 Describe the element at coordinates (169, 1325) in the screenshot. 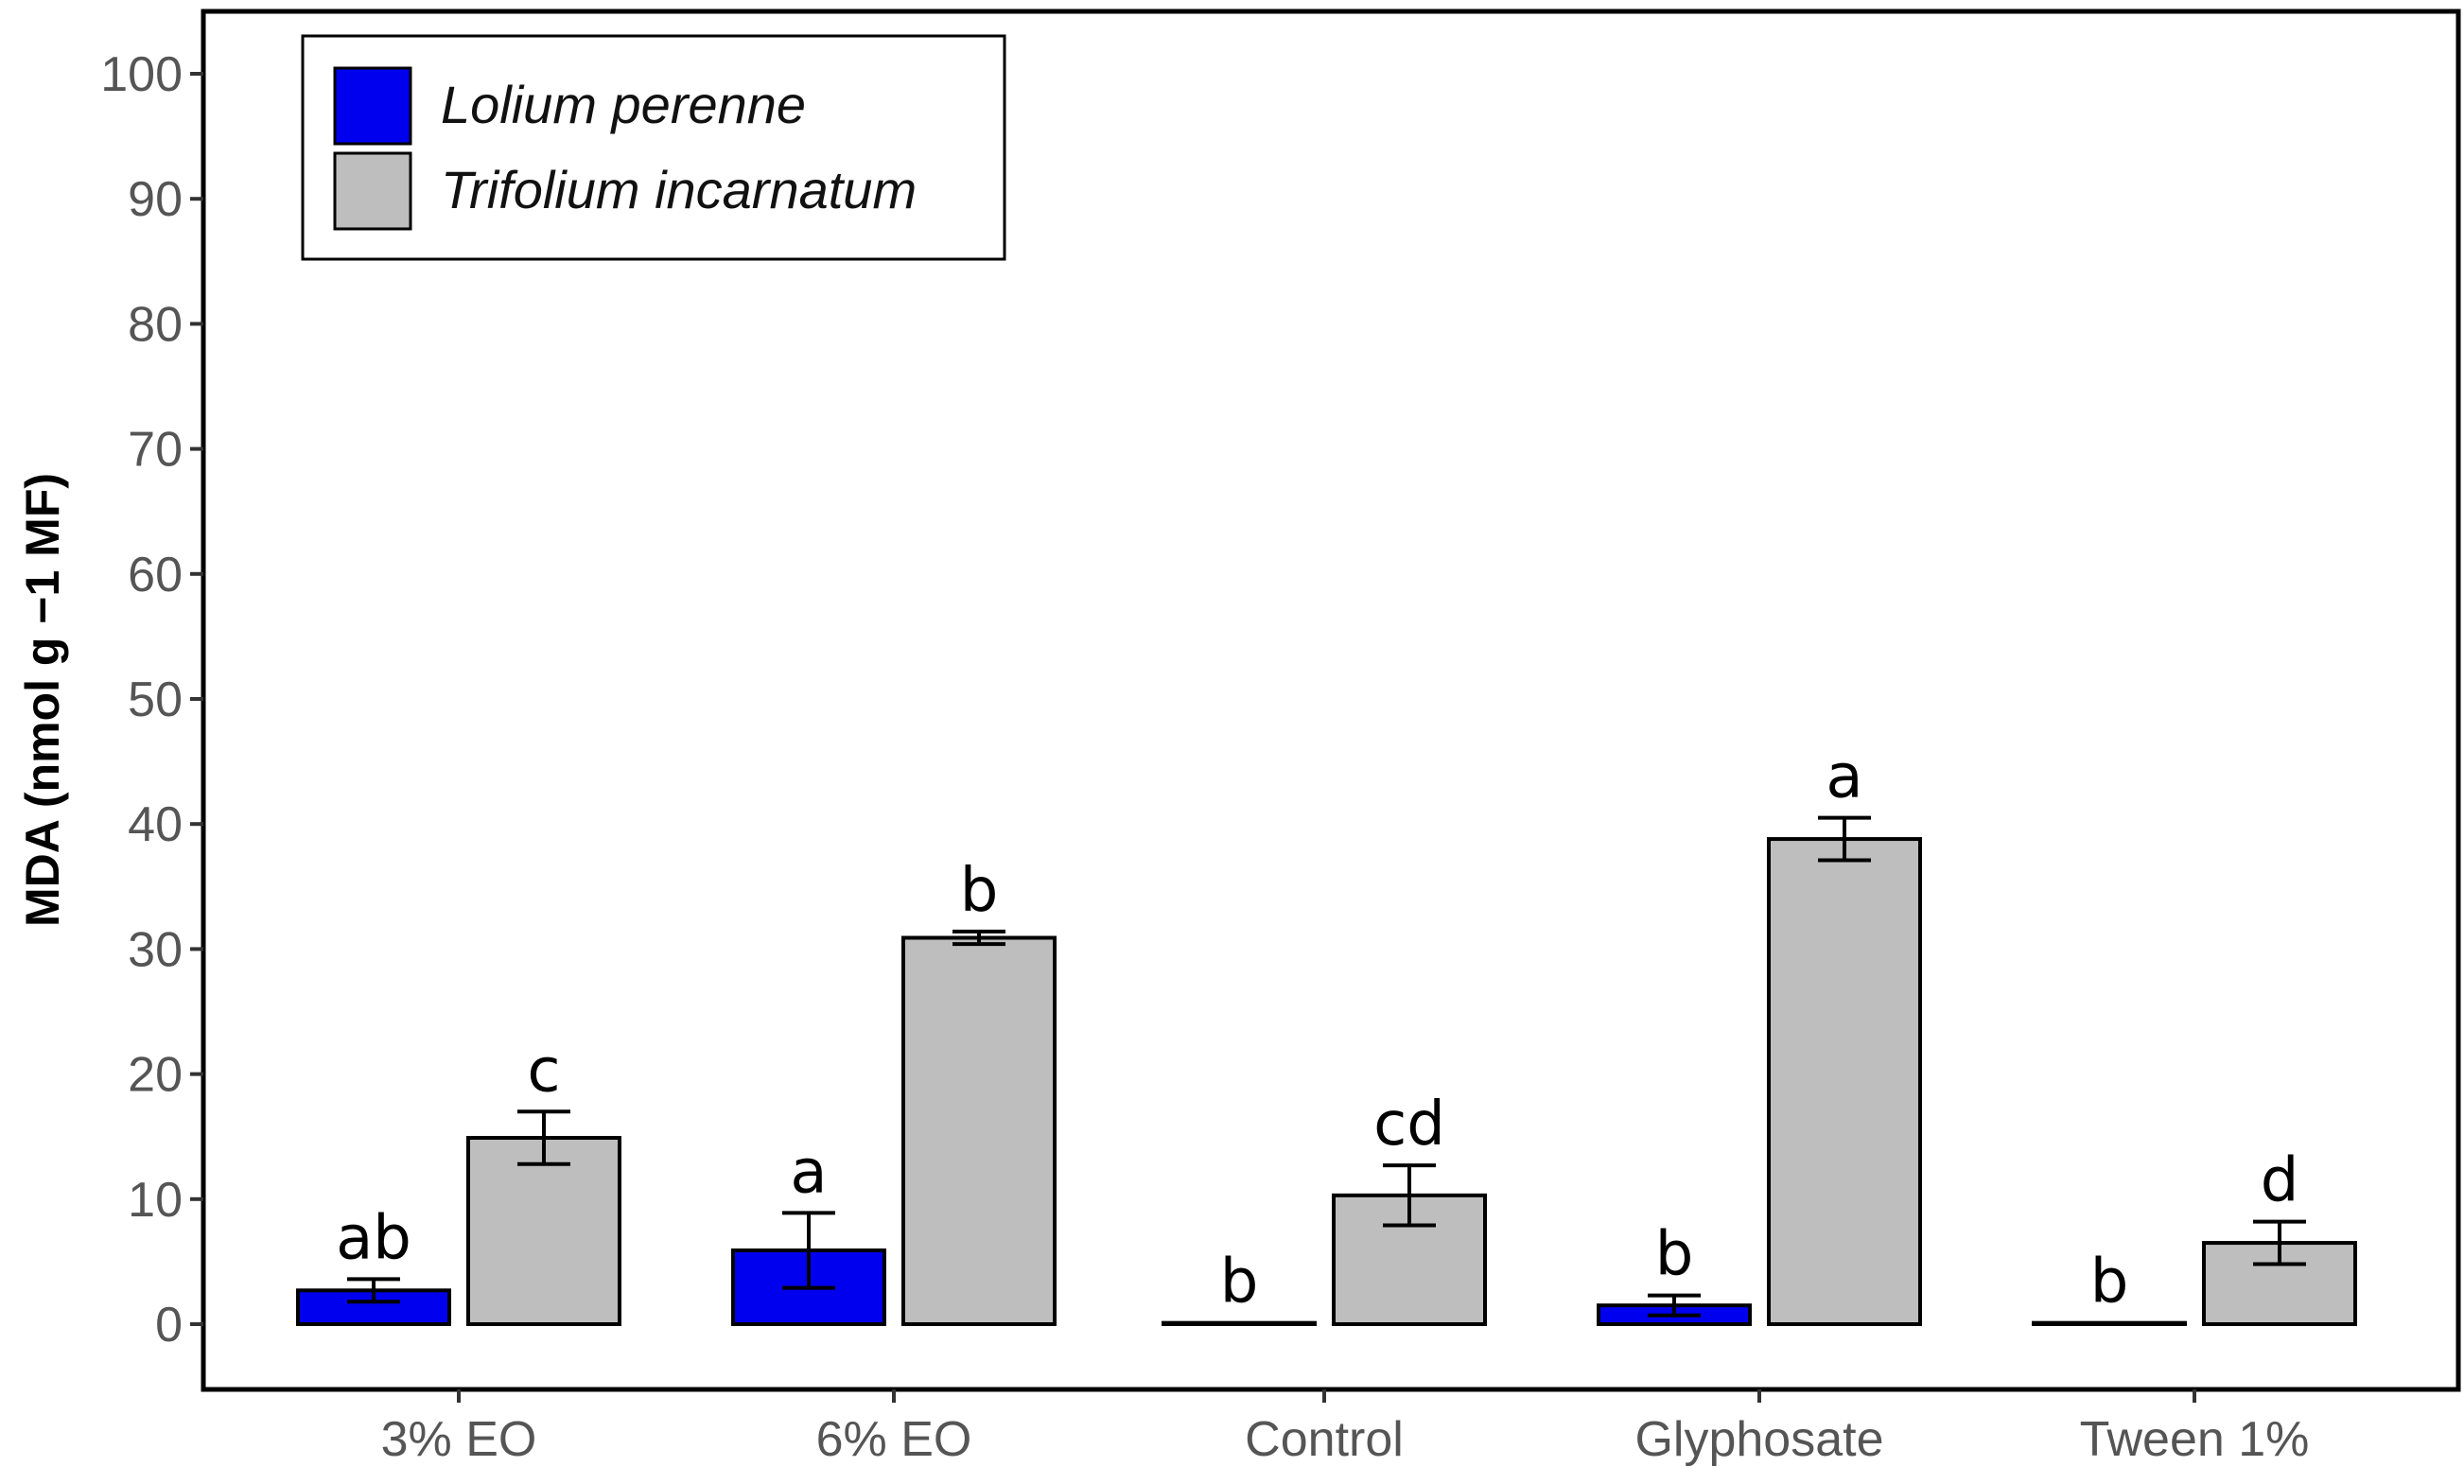

I see `y-tick-label-0: 0` at that location.